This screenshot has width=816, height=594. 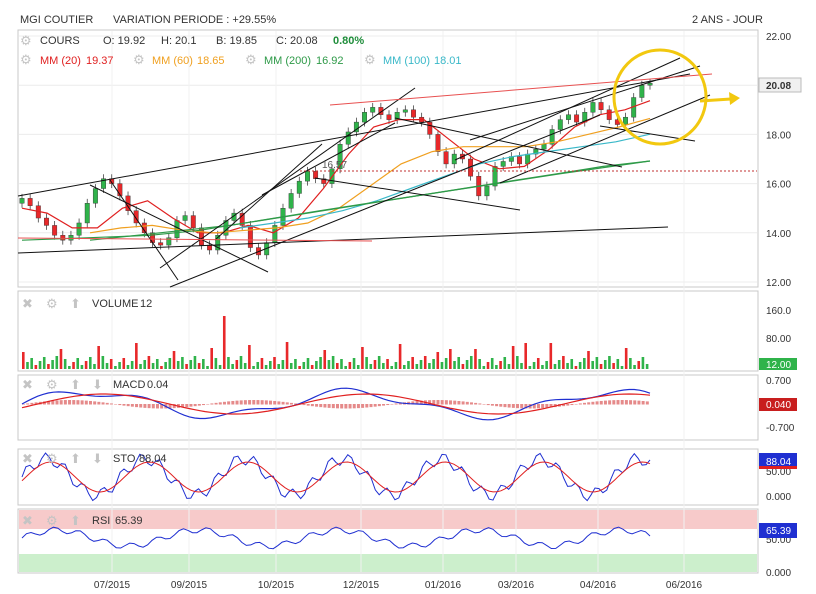 I want to click on macd-close-icon: ✖, so click(x=27, y=384).